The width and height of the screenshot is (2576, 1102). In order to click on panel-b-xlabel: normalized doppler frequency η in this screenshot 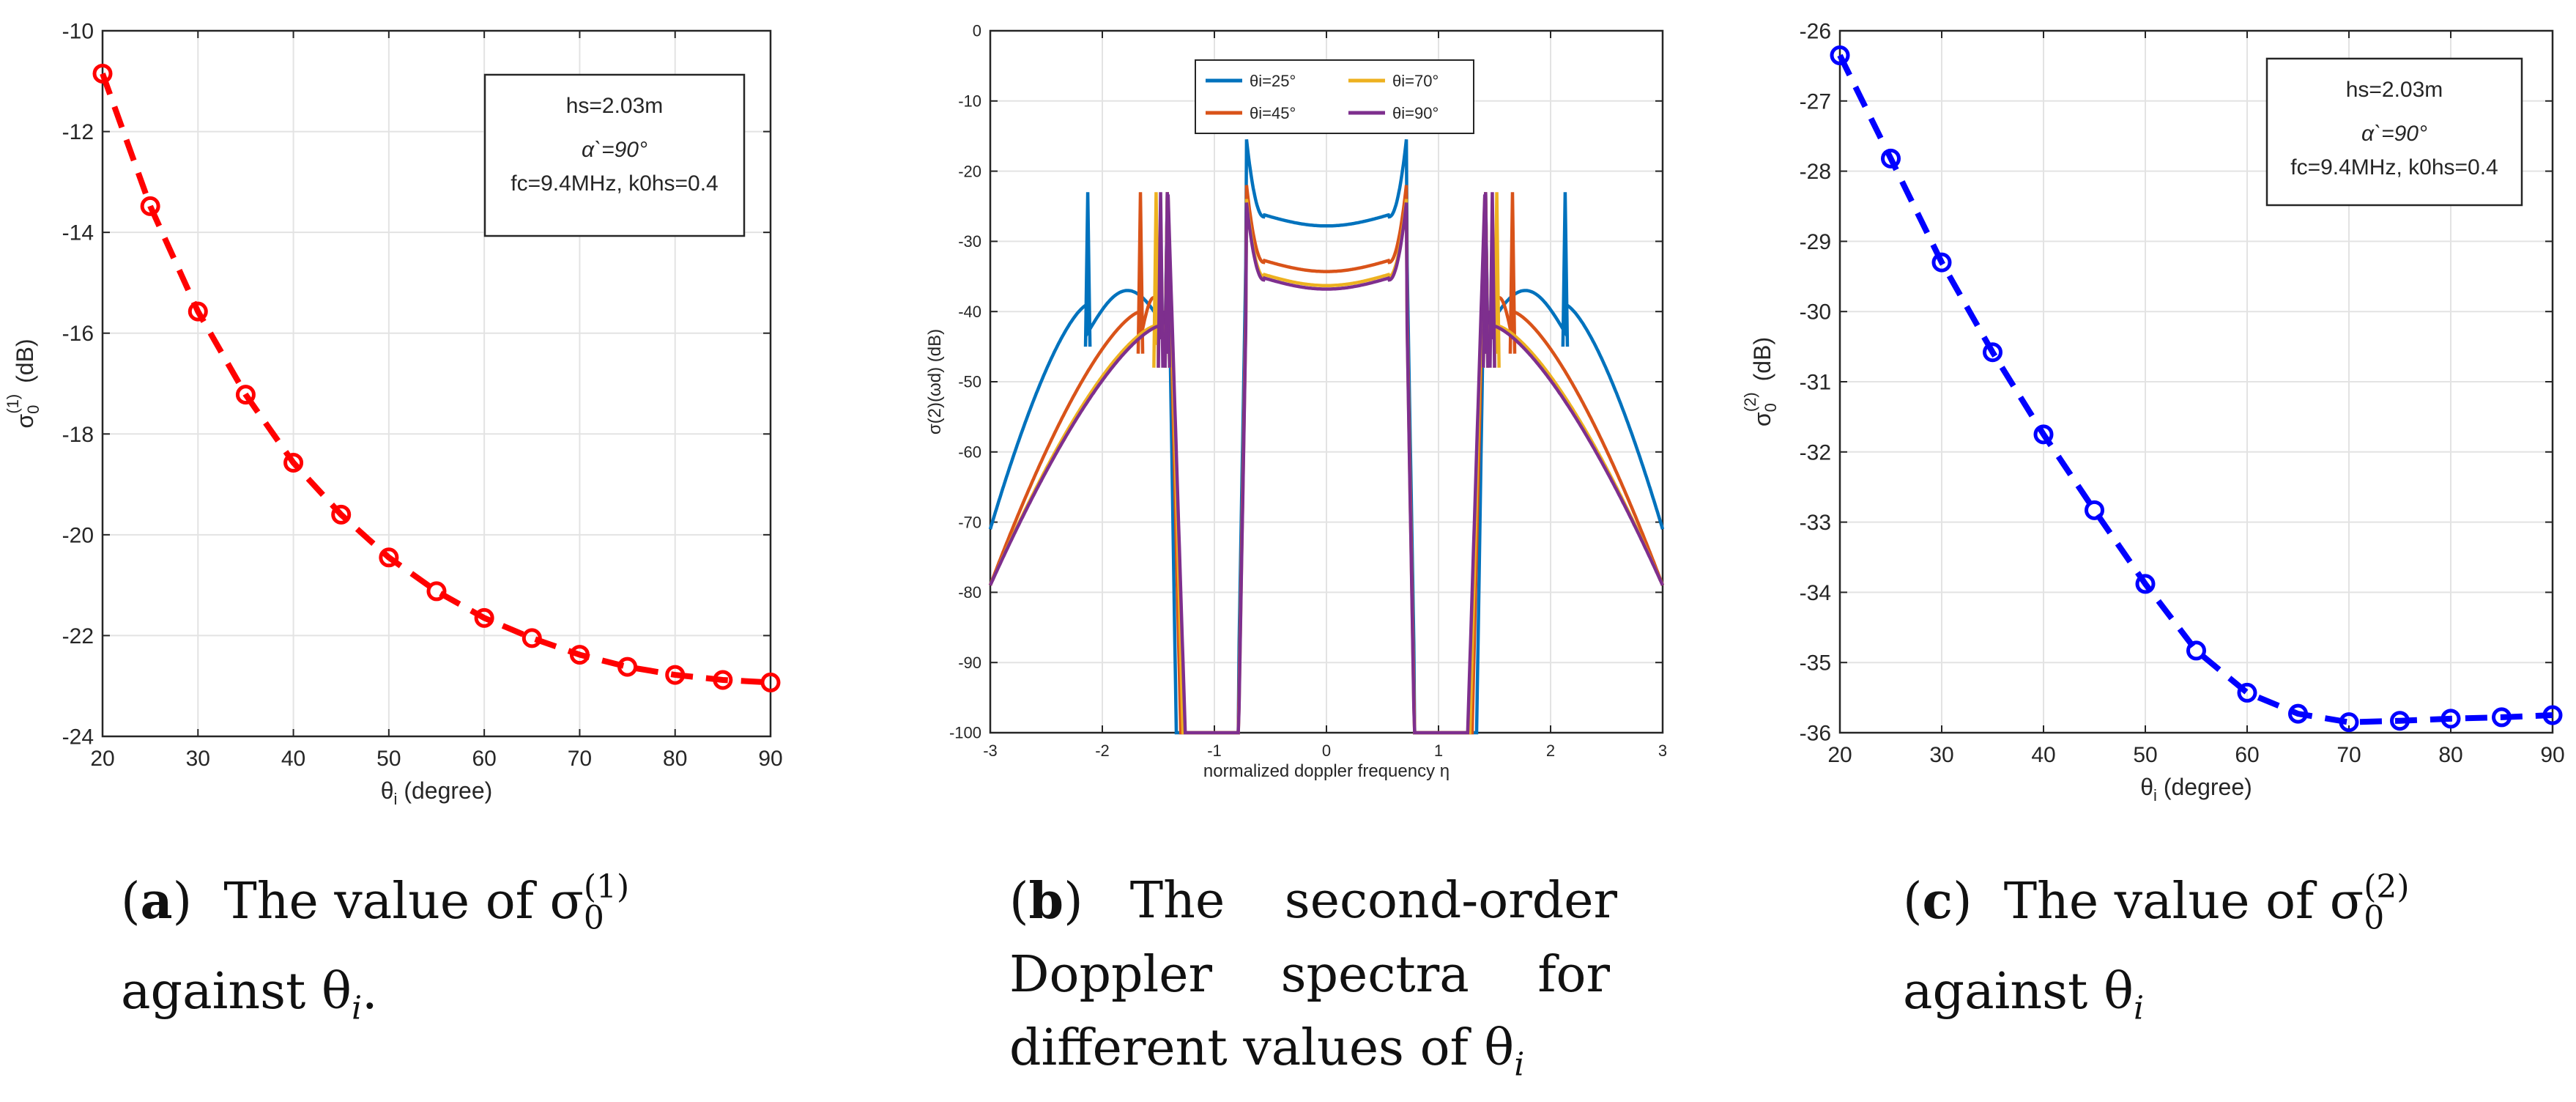, I will do `click(1326, 771)`.